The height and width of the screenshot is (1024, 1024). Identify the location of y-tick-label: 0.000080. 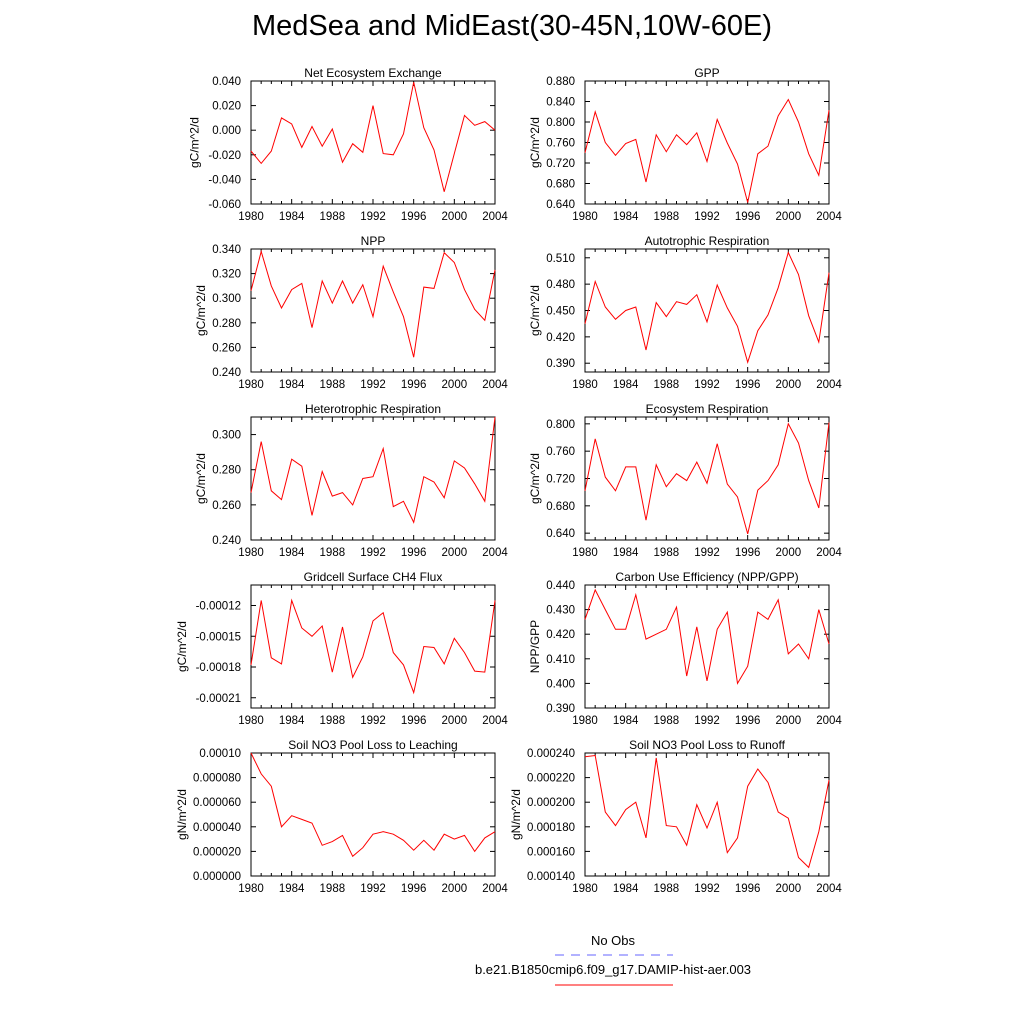
(217, 779).